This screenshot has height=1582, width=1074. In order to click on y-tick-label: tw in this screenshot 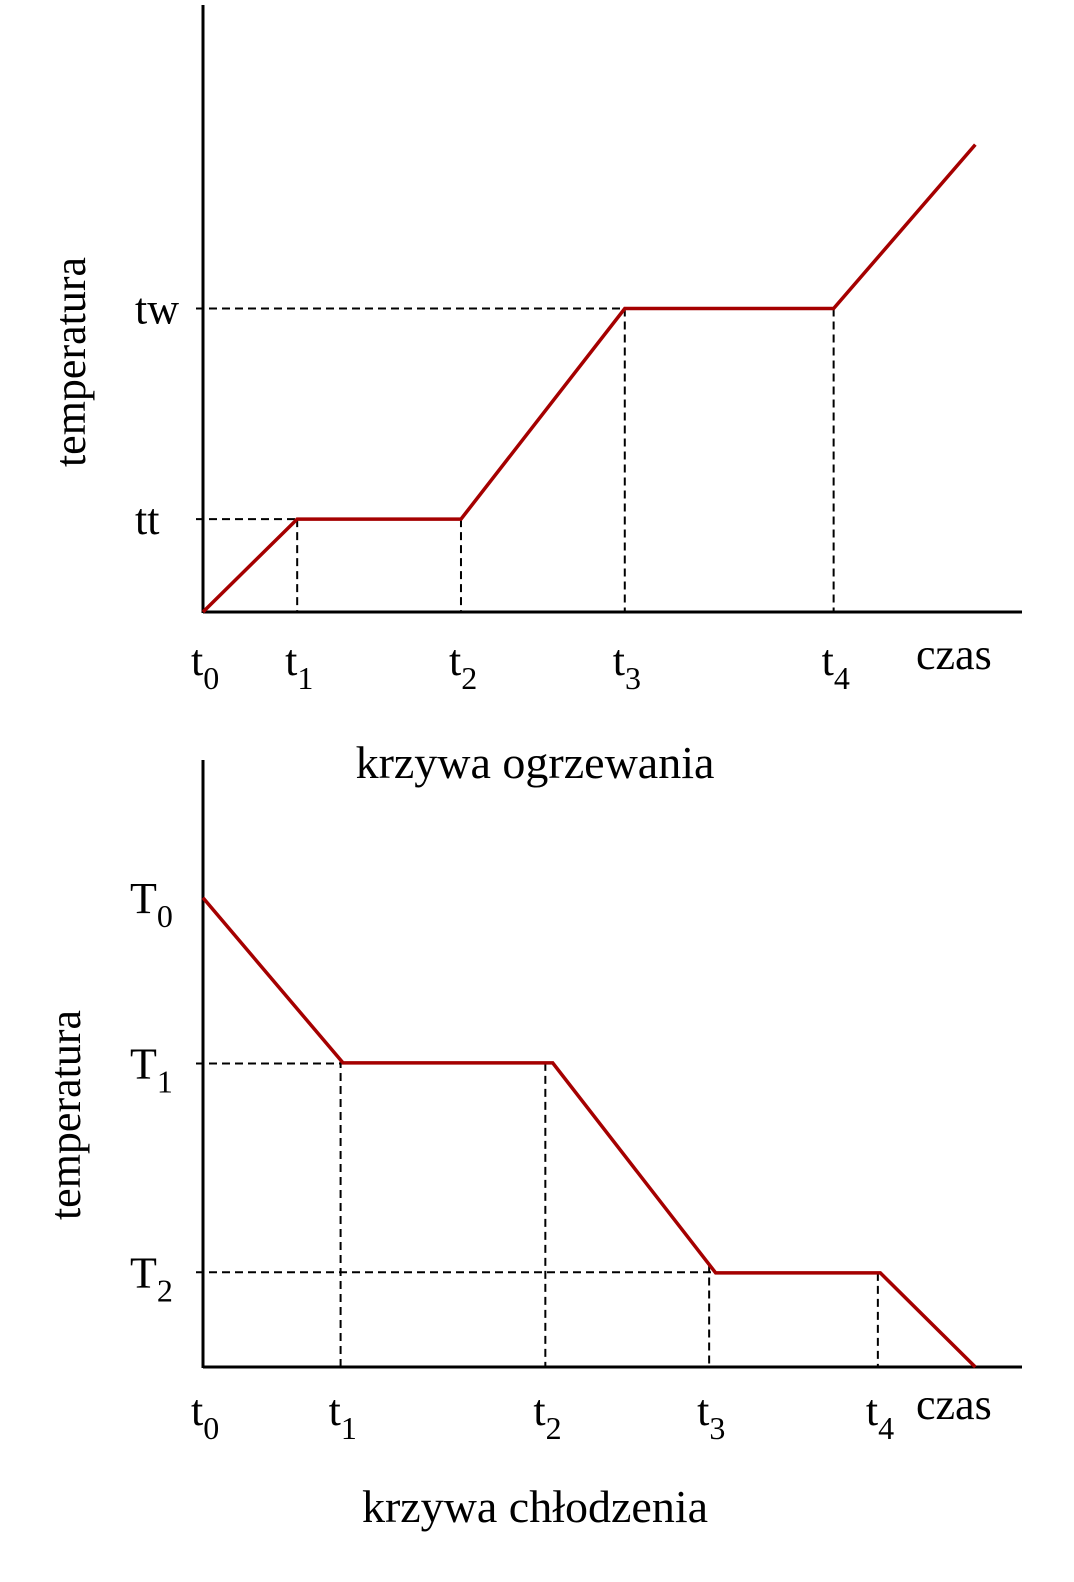, I will do `click(157, 309)`.